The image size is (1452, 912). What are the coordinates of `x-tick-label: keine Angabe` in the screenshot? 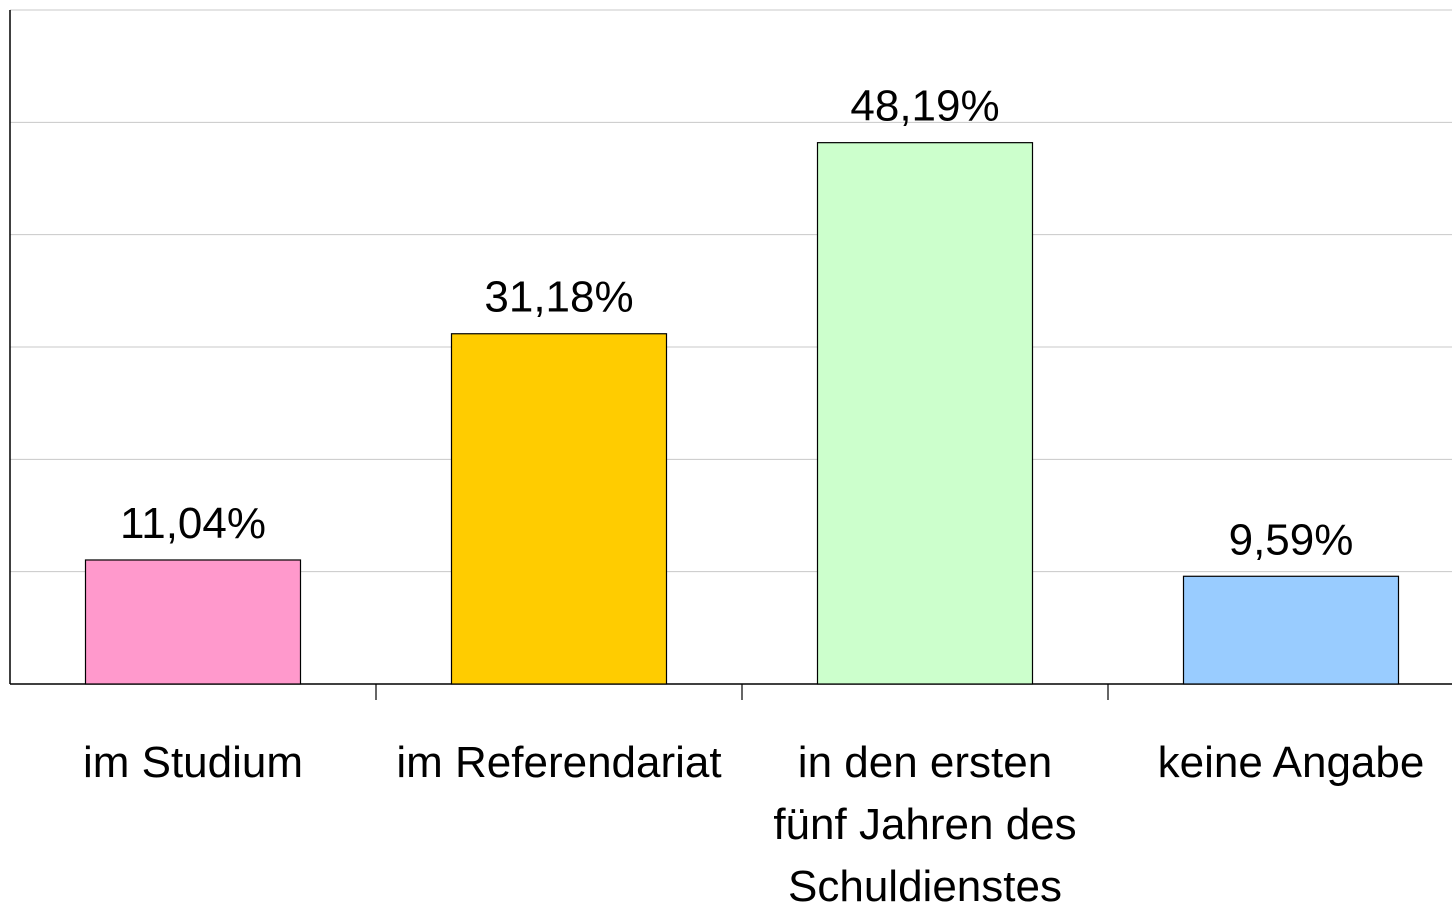 It's located at (1291, 762).